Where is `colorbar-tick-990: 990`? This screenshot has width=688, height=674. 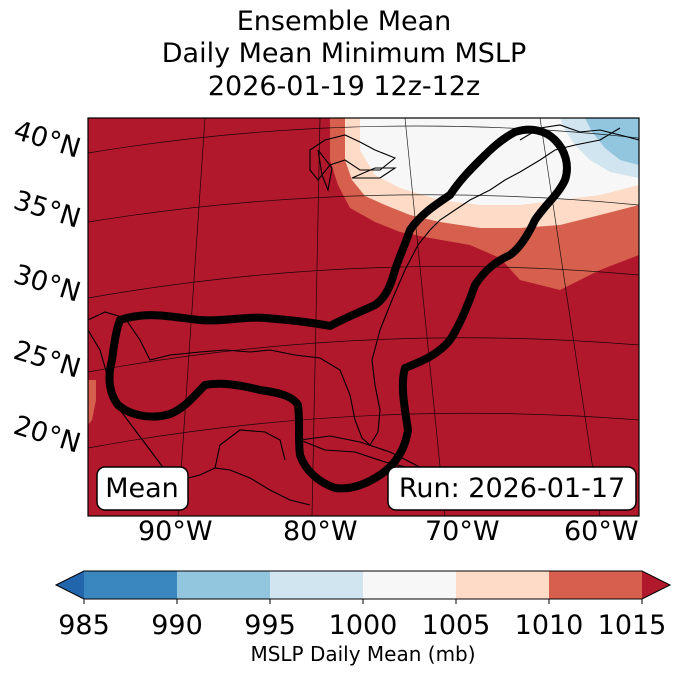
colorbar-tick-990: 990 is located at coordinates (177, 625).